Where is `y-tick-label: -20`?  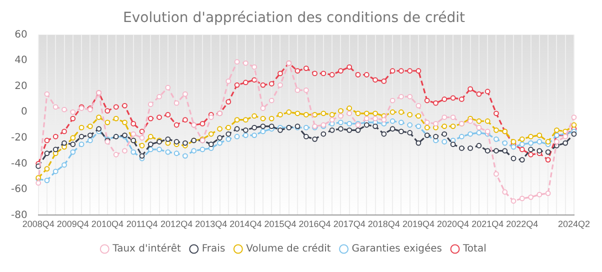 y-tick-label: -20 is located at coordinates (19, 138).